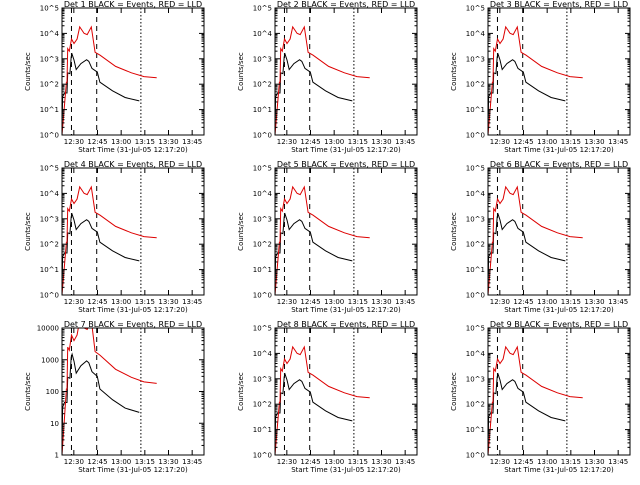 This screenshot has width=640, height=485. I want to click on y-tick-label: 1000, so click(50, 360).